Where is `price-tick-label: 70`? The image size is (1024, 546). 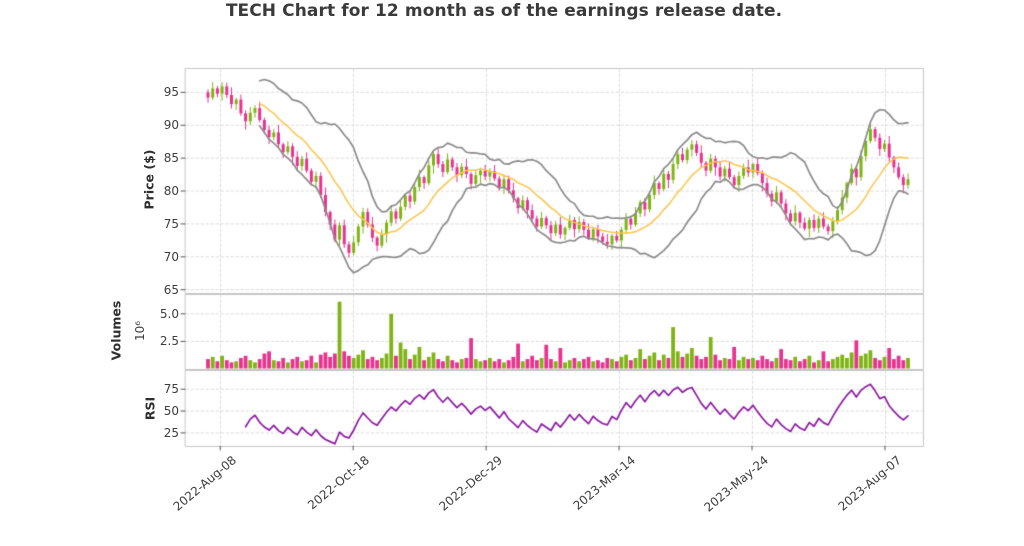
price-tick-label: 70 is located at coordinates (171, 256).